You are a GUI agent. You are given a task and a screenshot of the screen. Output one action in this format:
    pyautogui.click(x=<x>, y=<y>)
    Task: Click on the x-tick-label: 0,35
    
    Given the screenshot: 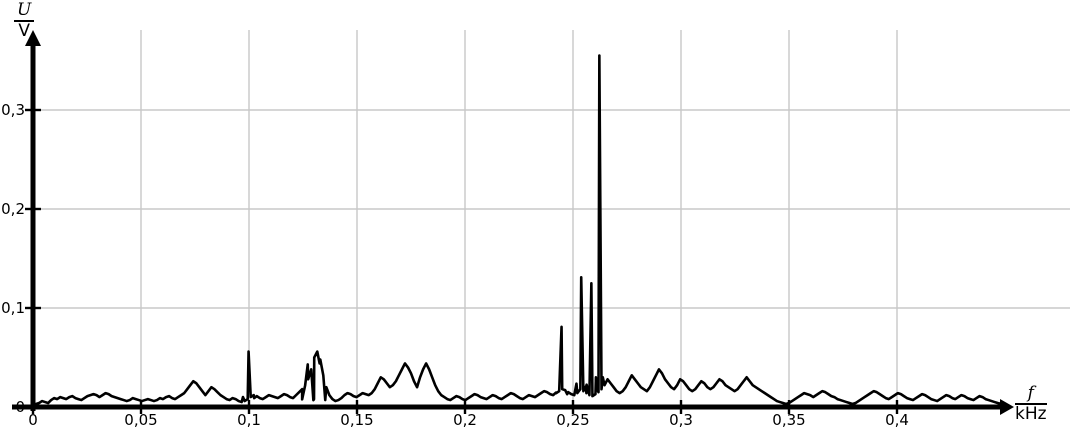 What is the action you would take?
    pyautogui.click(x=789, y=420)
    